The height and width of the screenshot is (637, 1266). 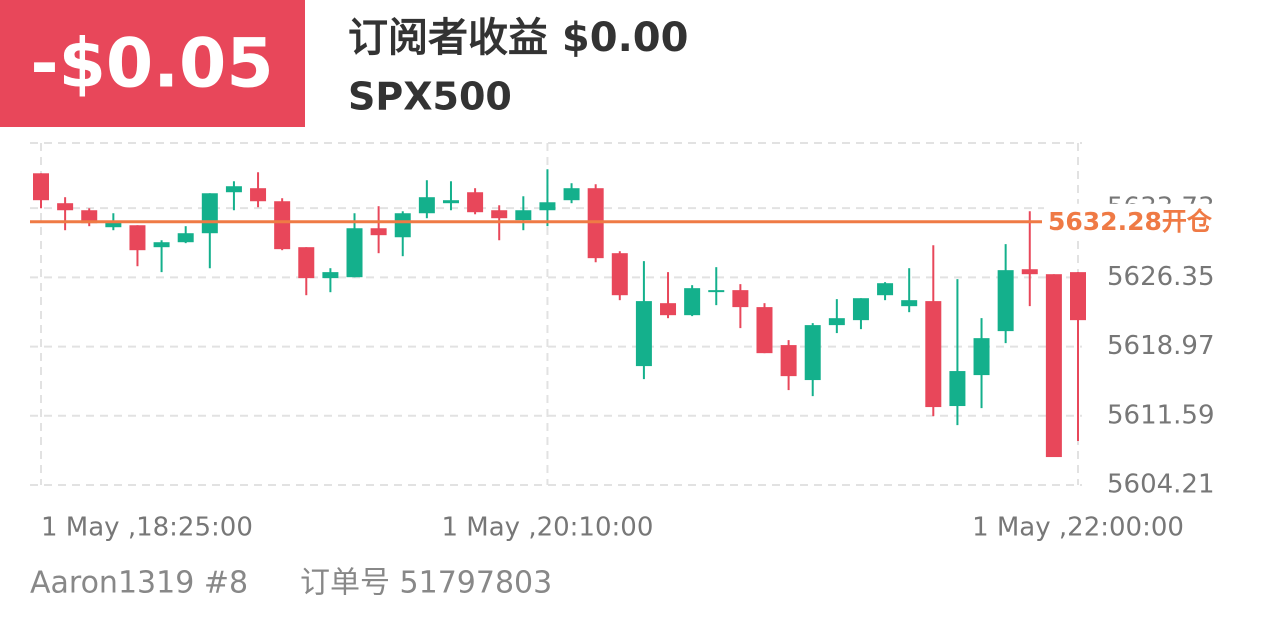 I want to click on account: Aaron1319 #8, so click(x=139, y=583).